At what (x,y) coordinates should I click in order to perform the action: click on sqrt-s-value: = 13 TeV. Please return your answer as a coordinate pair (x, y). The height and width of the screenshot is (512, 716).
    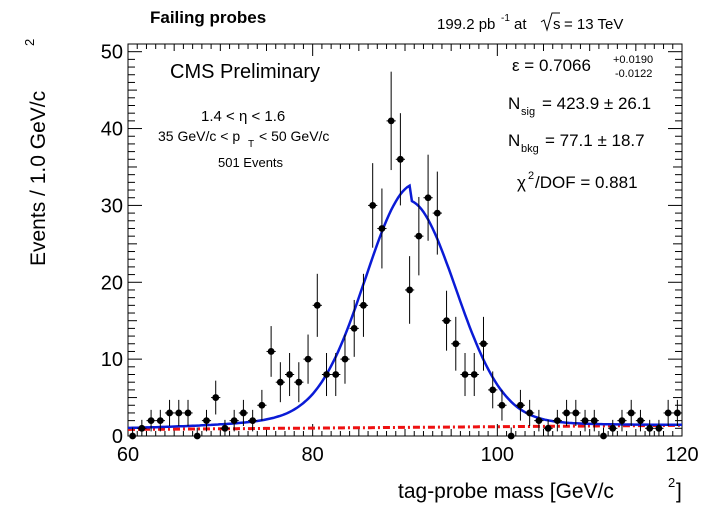
    Looking at the image, I should click on (593, 24).